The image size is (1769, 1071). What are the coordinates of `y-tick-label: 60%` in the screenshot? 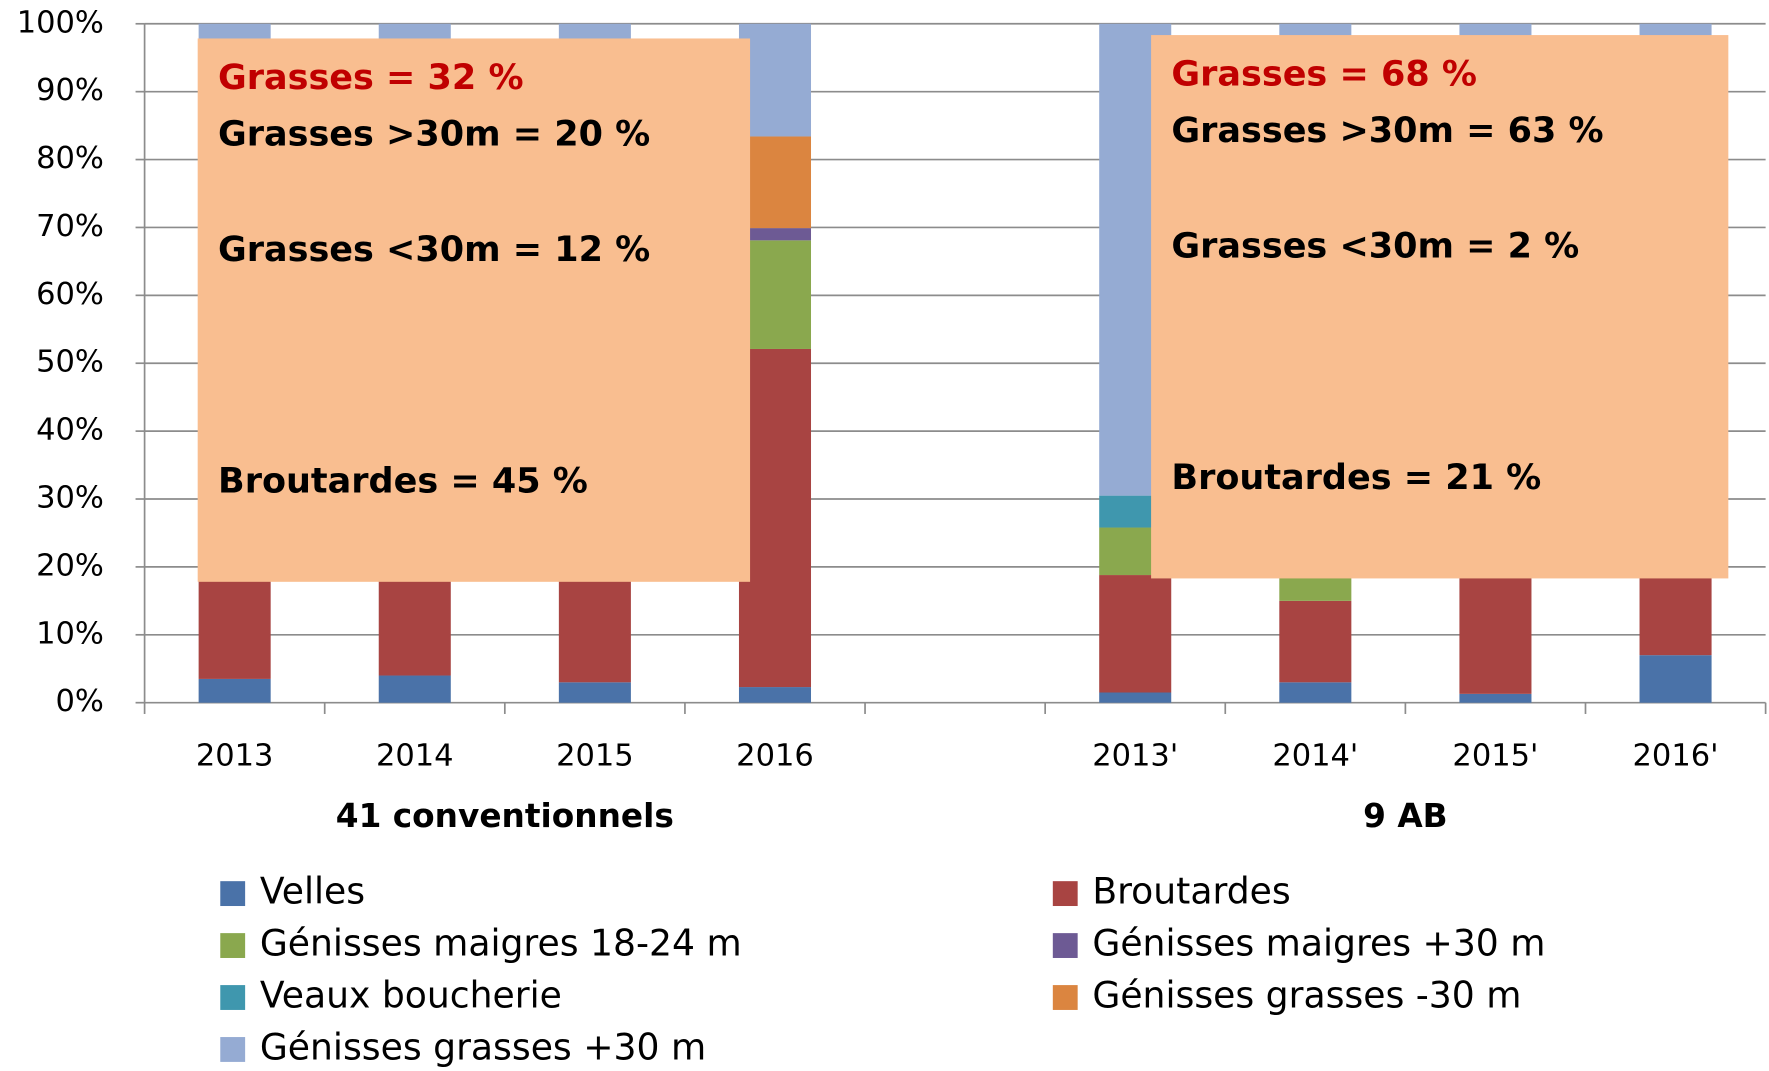 It's located at (70, 294).